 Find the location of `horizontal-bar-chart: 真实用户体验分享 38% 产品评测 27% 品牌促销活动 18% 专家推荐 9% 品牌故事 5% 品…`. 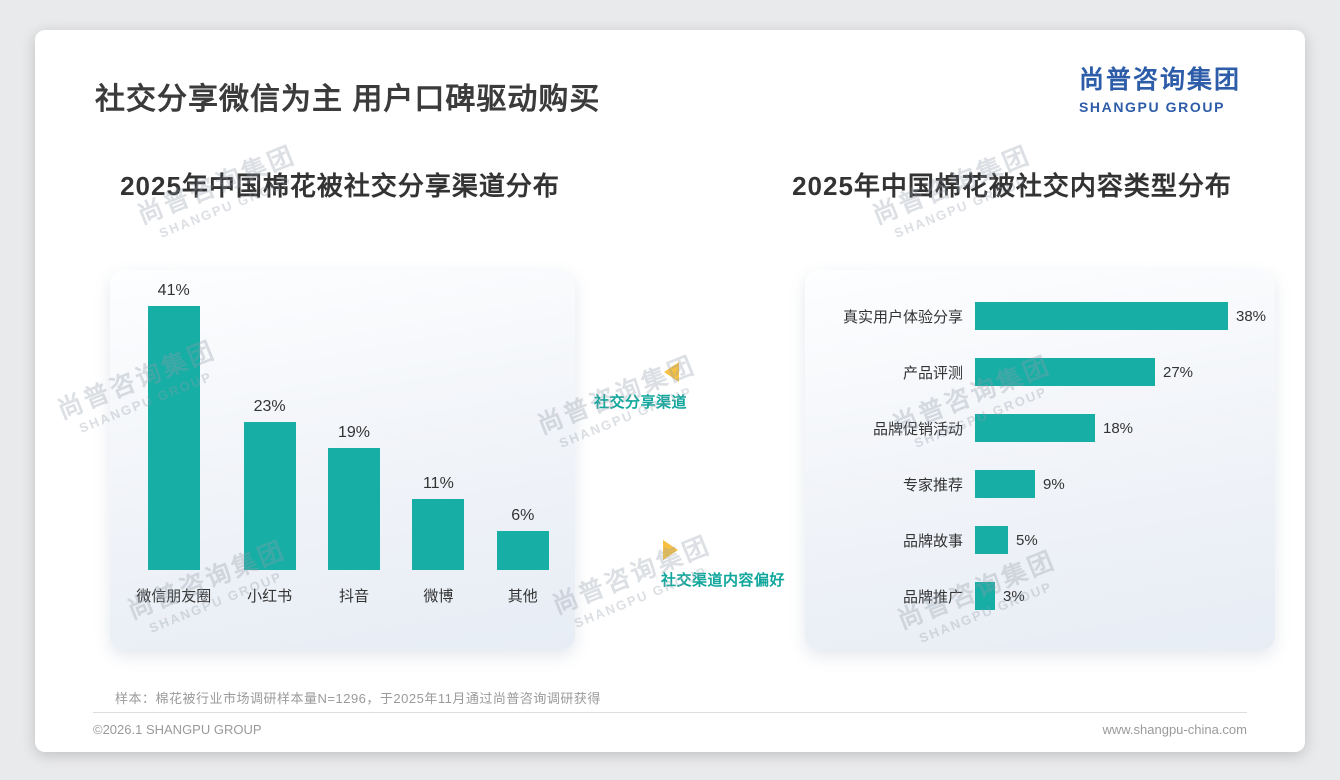

horizontal-bar-chart: 真实用户体验分享 38% 产品评测 27% 品牌促销活动 18% 专家推荐 9% 品牌故事 5% 品… is located at coordinates (1043, 456).